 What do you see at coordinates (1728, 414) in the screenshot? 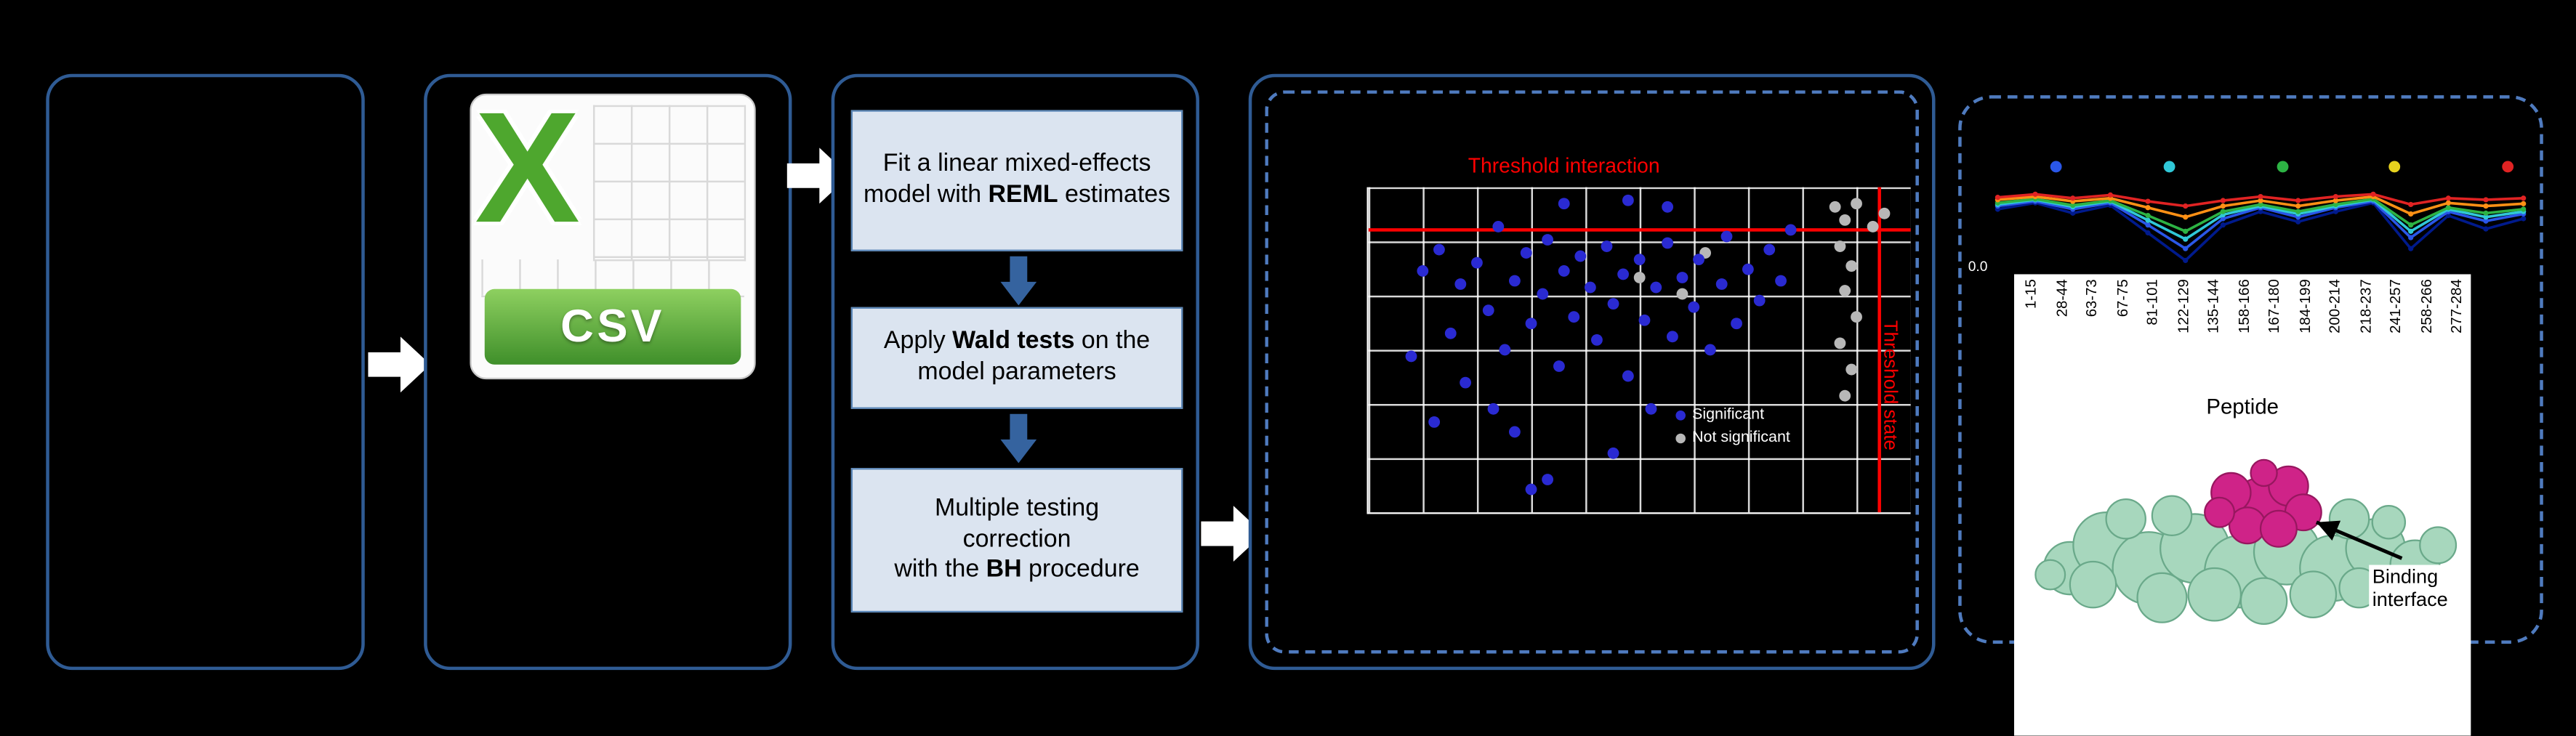
I see `legend-label: Significant` at bounding box center [1728, 414].